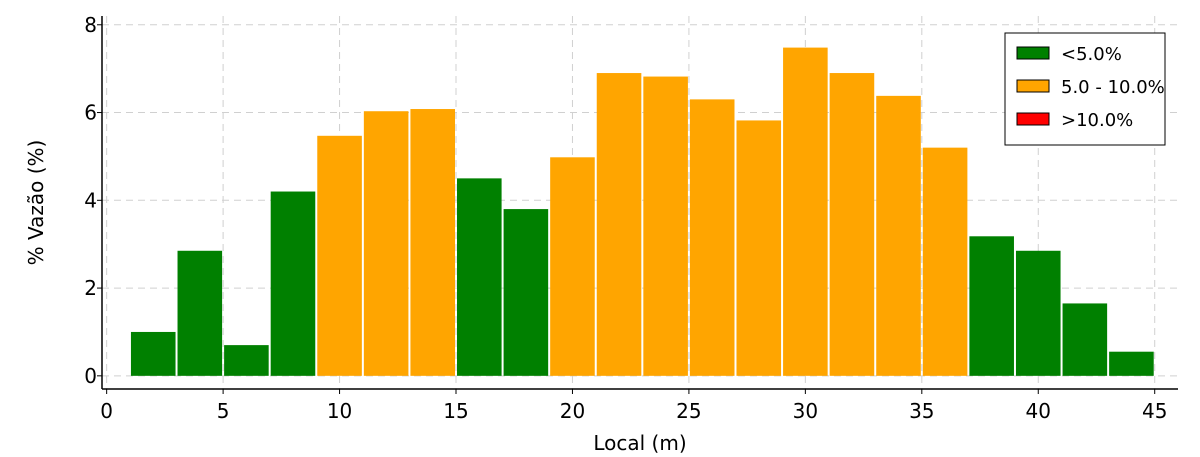 The height and width of the screenshot is (457, 1200). I want to click on y-tick-label: 6, so click(90, 113).